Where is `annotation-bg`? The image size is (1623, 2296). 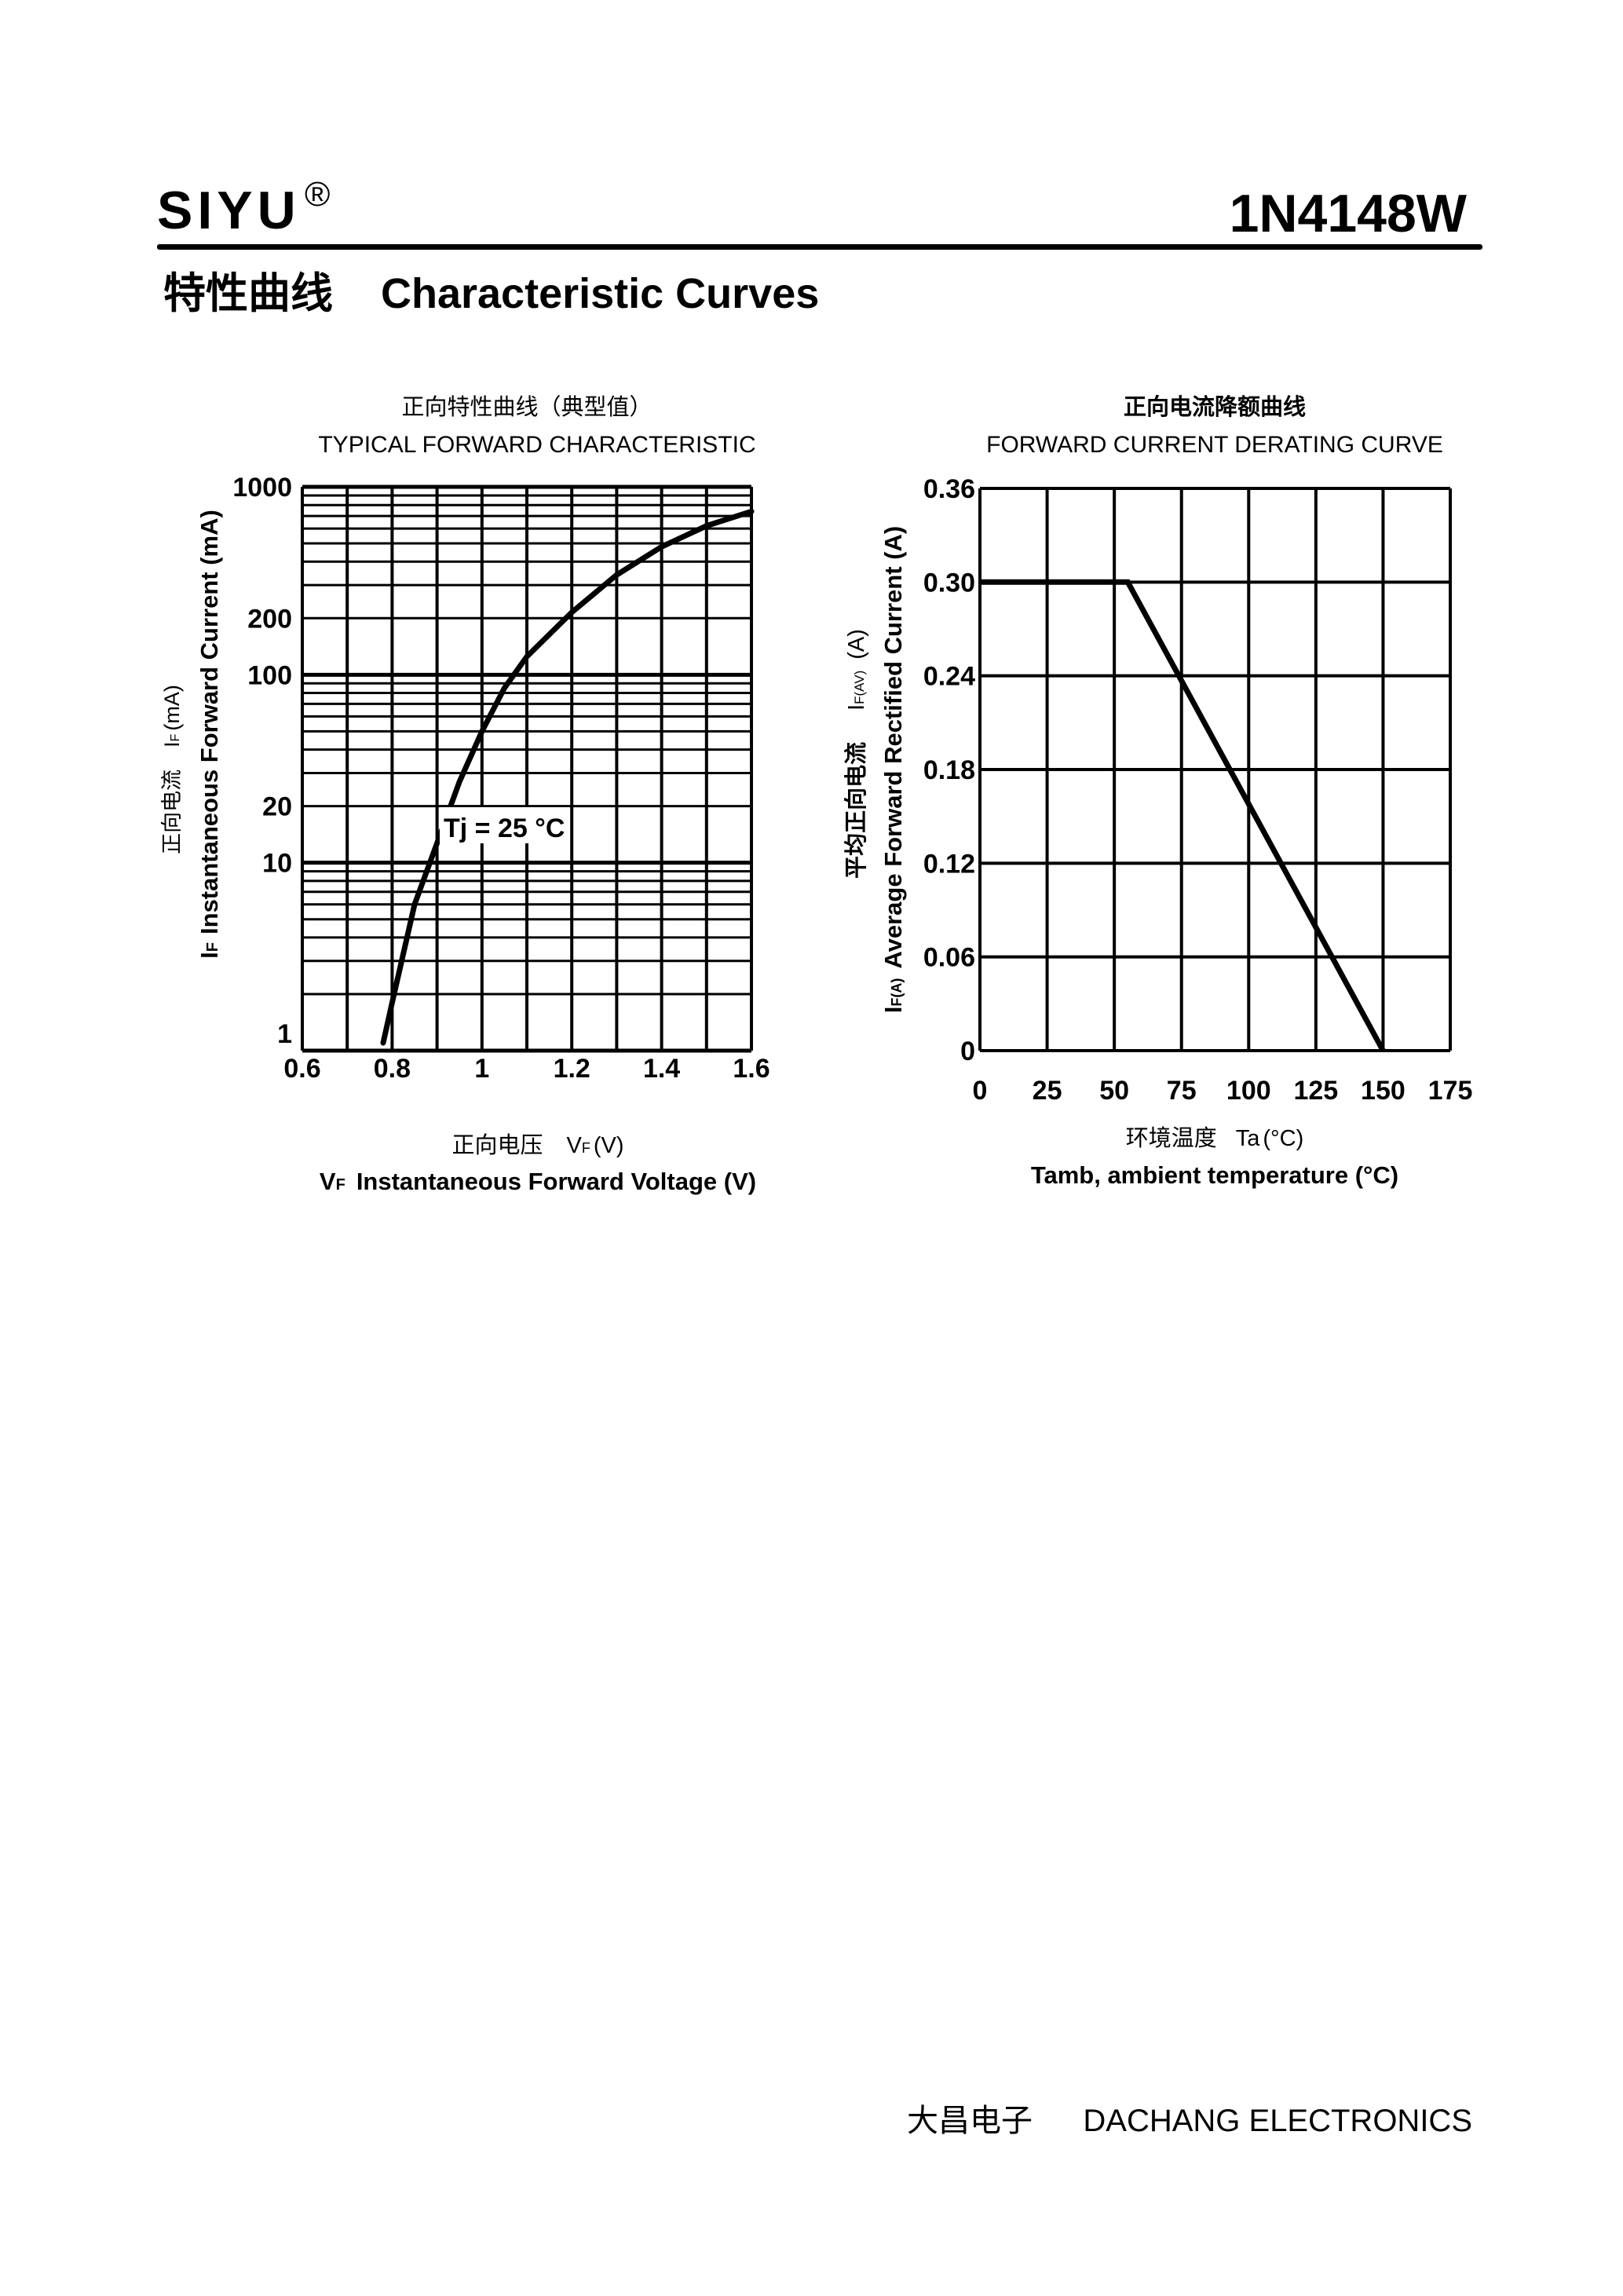 annotation-bg is located at coordinates (504, 825).